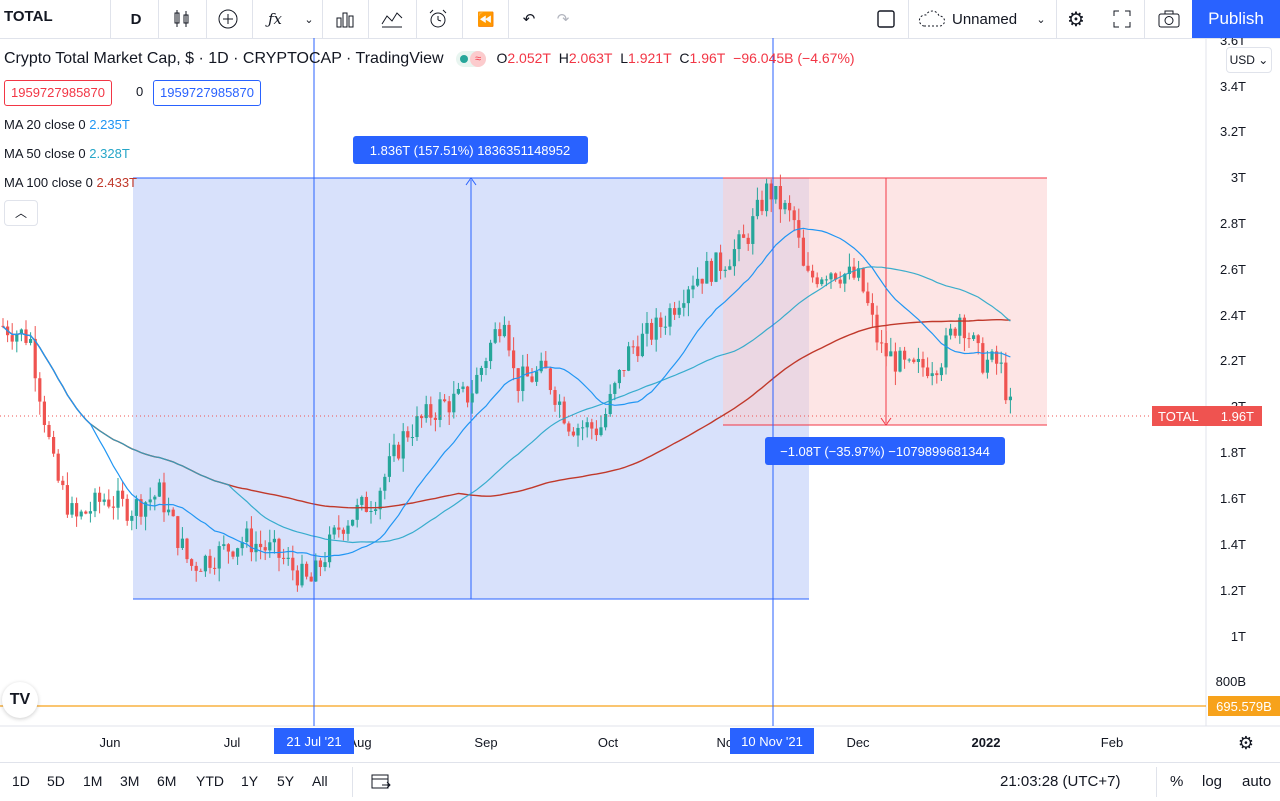 The height and width of the screenshot is (801, 1280). I want to click on legend-change: −96.045B (−4.67%), so click(794, 58).